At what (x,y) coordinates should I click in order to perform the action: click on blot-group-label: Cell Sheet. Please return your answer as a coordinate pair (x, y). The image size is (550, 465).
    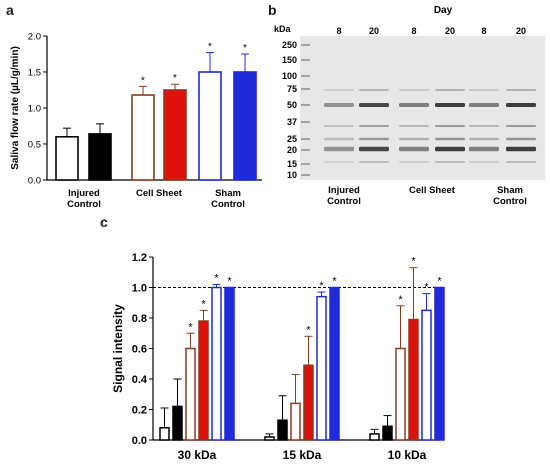
    Looking at the image, I should click on (432, 190).